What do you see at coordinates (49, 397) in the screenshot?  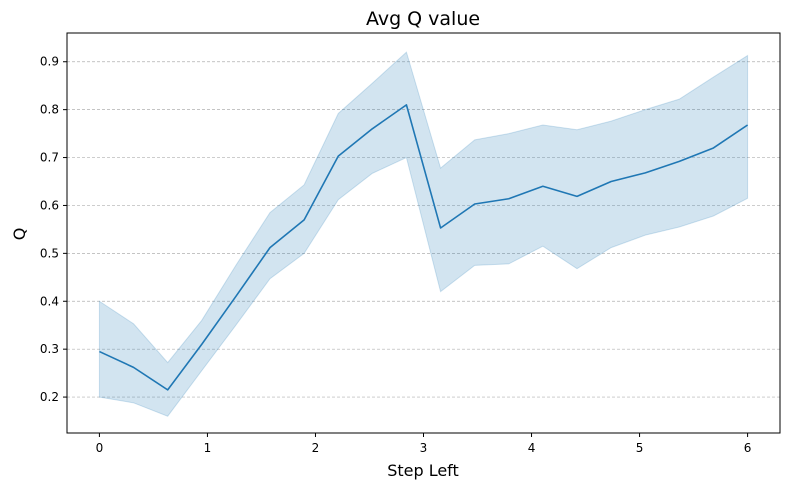 I see `y-tick-label: 0.2` at bounding box center [49, 397].